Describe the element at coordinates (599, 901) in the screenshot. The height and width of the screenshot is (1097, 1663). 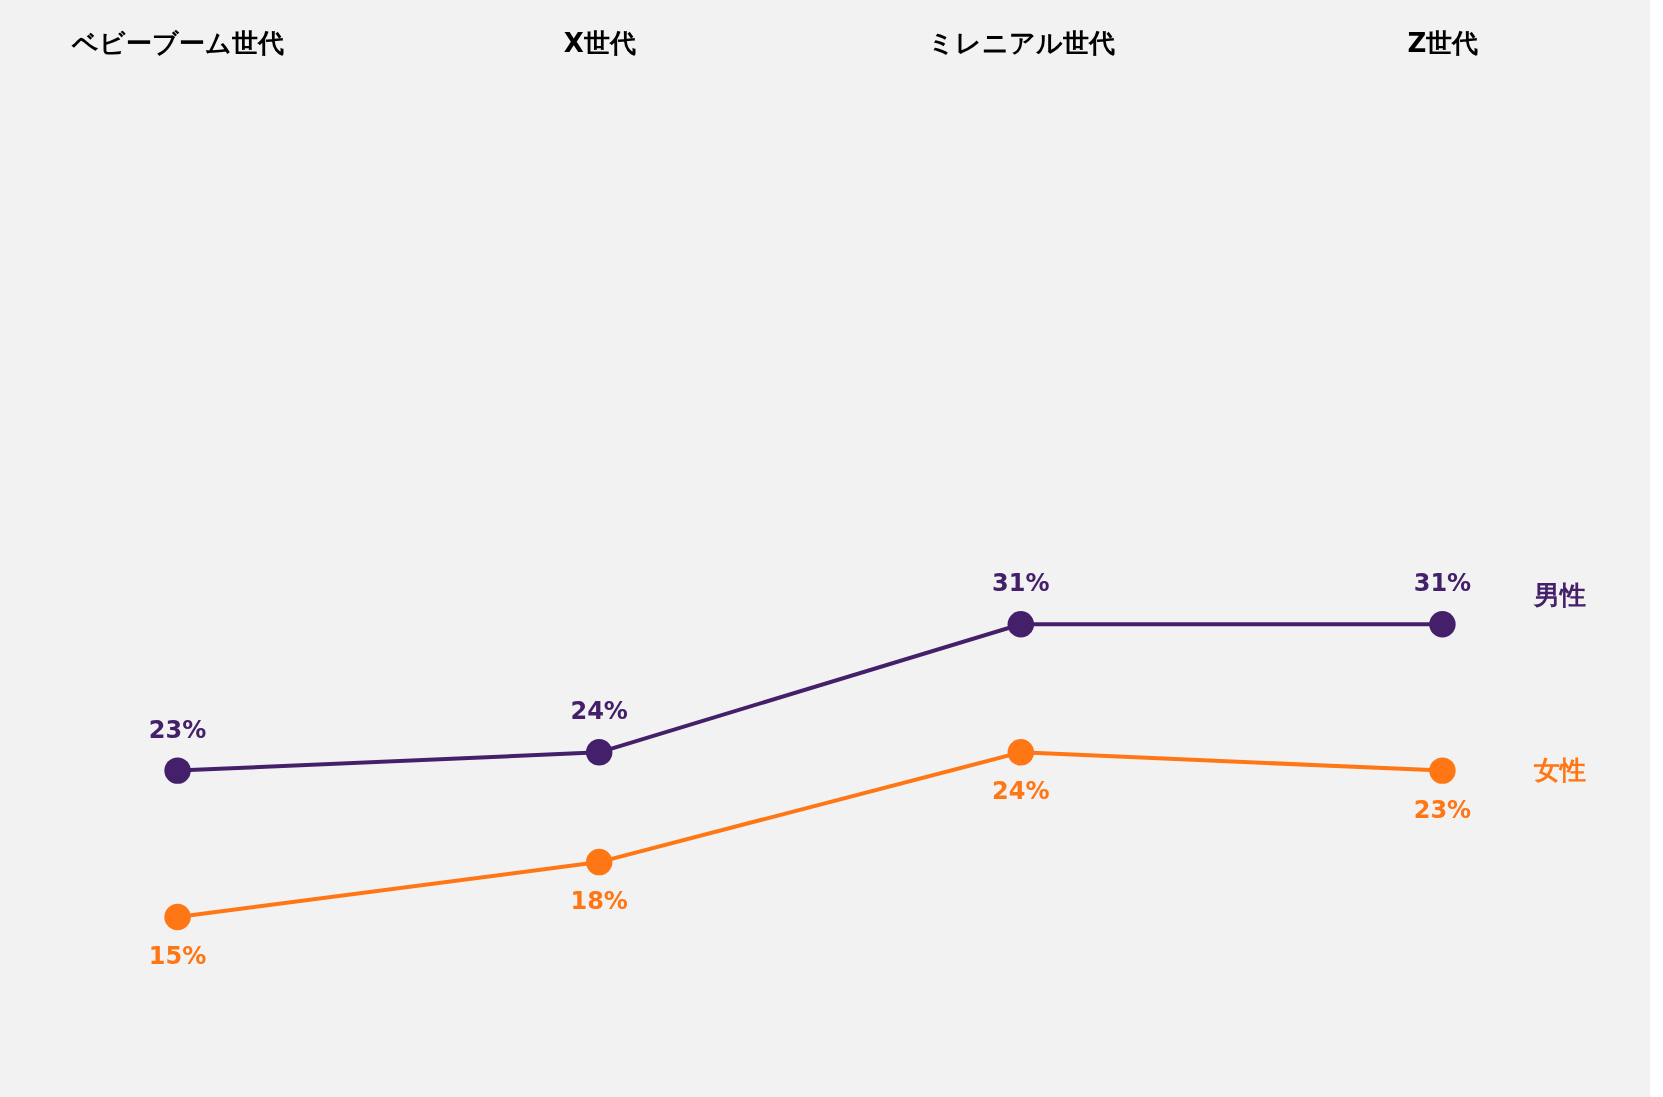
I see `data-label: 18%` at that location.